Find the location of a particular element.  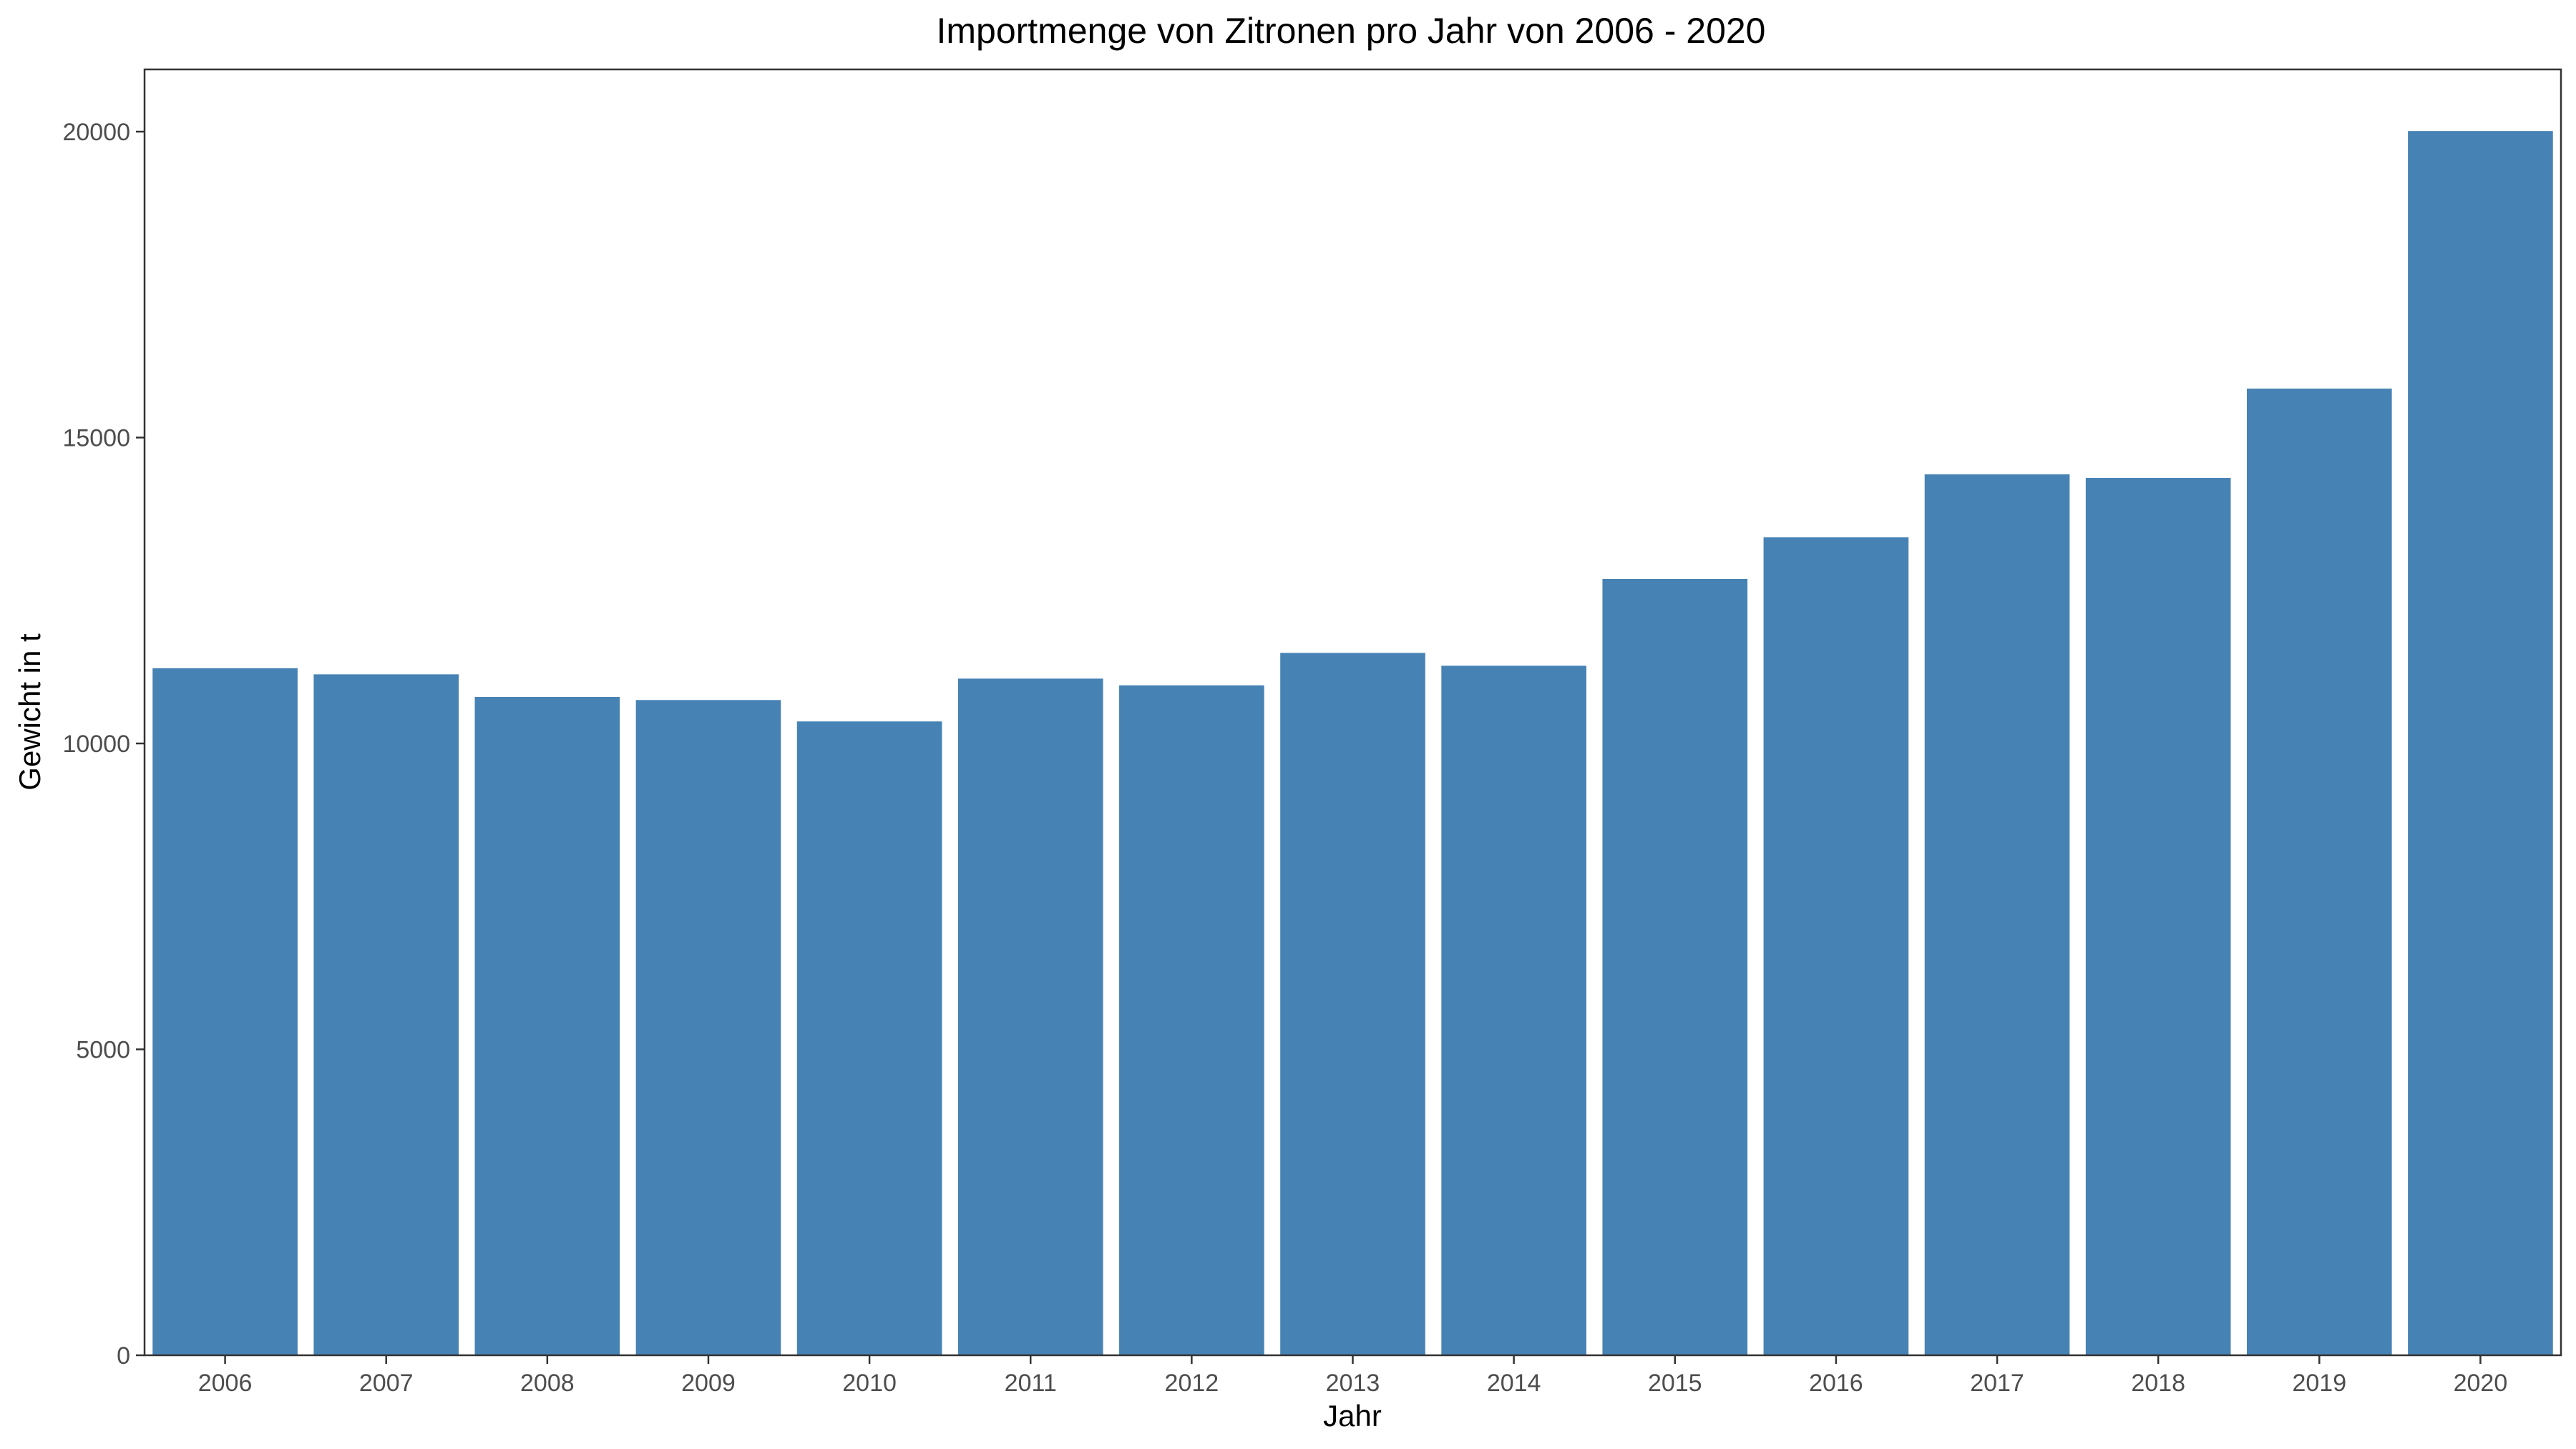

bar-2008 is located at coordinates (547, 1026).